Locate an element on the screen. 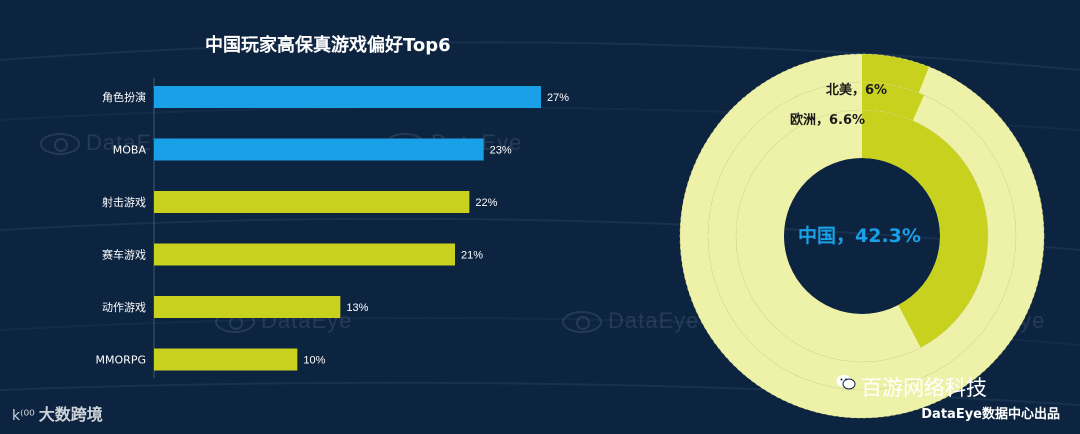 This screenshot has height=434, width=1080. bar-chart-title: 中国玩家高保真游戏偏好Top6 is located at coordinates (328, 45).